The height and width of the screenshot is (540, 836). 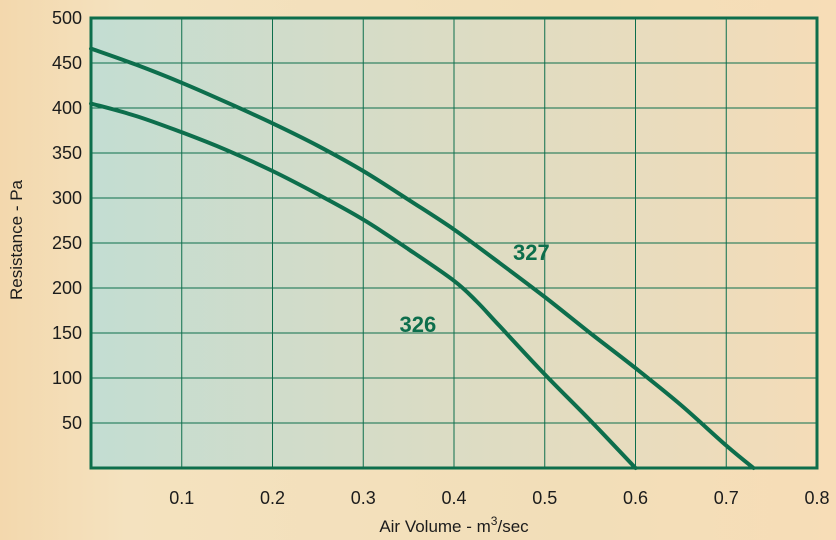 What do you see at coordinates (453, 498) in the screenshot?
I see `x-tick-label: 0.4` at bounding box center [453, 498].